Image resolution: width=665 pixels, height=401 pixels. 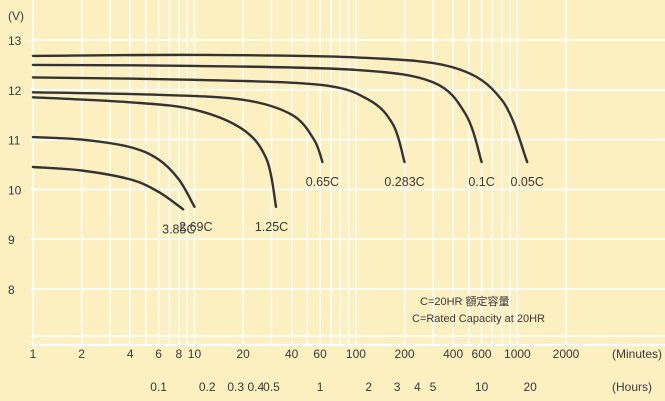 I want to click on x-tick-label-hours: 0.5, so click(x=271, y=387).